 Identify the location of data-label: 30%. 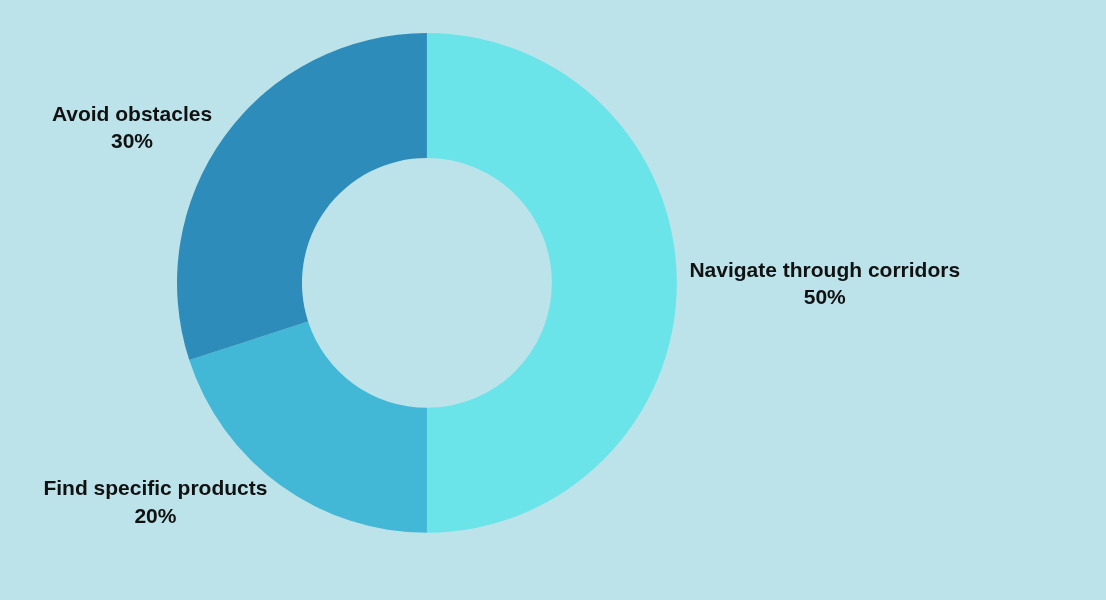
(132, 141).